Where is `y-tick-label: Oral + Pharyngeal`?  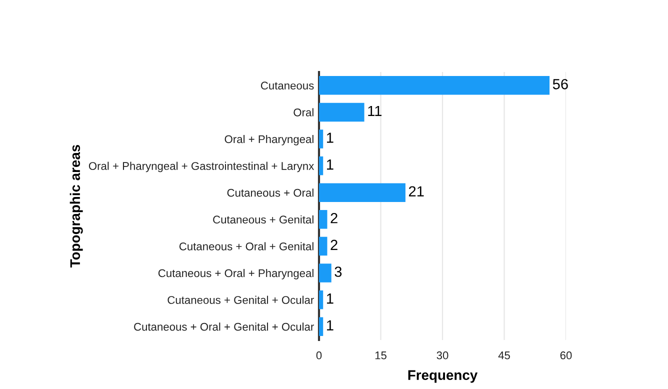
y-tick-label: Oral + Pharyngeal is located at coordinates (269, 140).